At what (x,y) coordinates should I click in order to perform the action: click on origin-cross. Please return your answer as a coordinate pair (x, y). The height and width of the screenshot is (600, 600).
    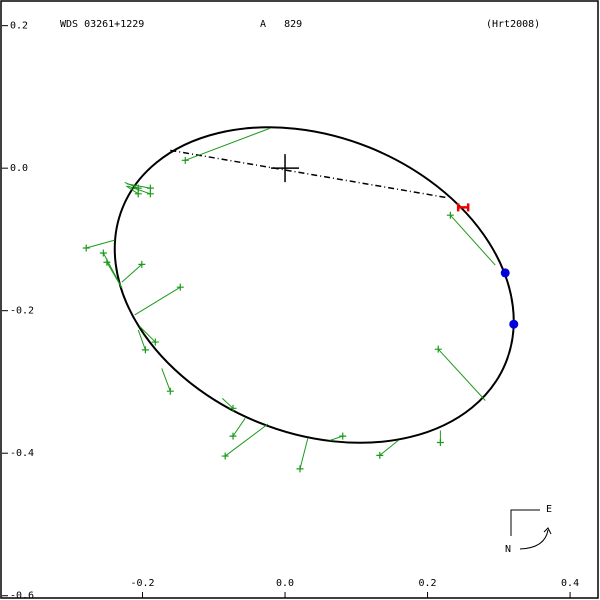
    Looking at the image, I should click on (285, 168).